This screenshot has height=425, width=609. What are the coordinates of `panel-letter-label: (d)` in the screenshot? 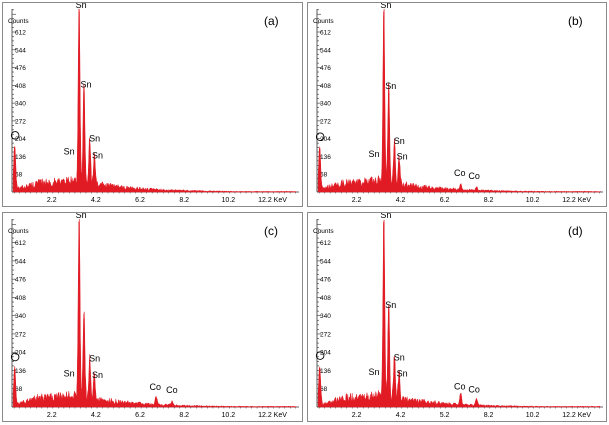 It's located at (575, 231).